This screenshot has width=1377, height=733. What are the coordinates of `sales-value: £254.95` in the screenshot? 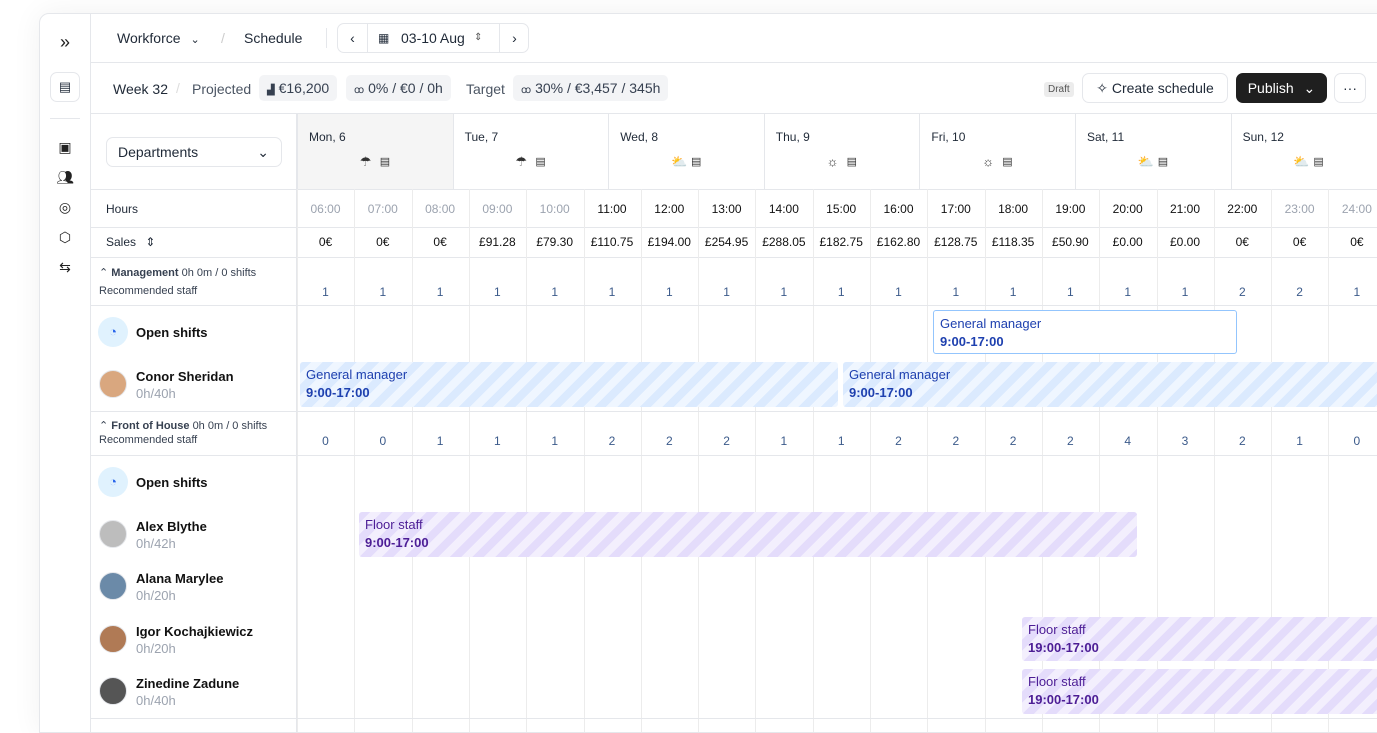 It's located at (726, 242).